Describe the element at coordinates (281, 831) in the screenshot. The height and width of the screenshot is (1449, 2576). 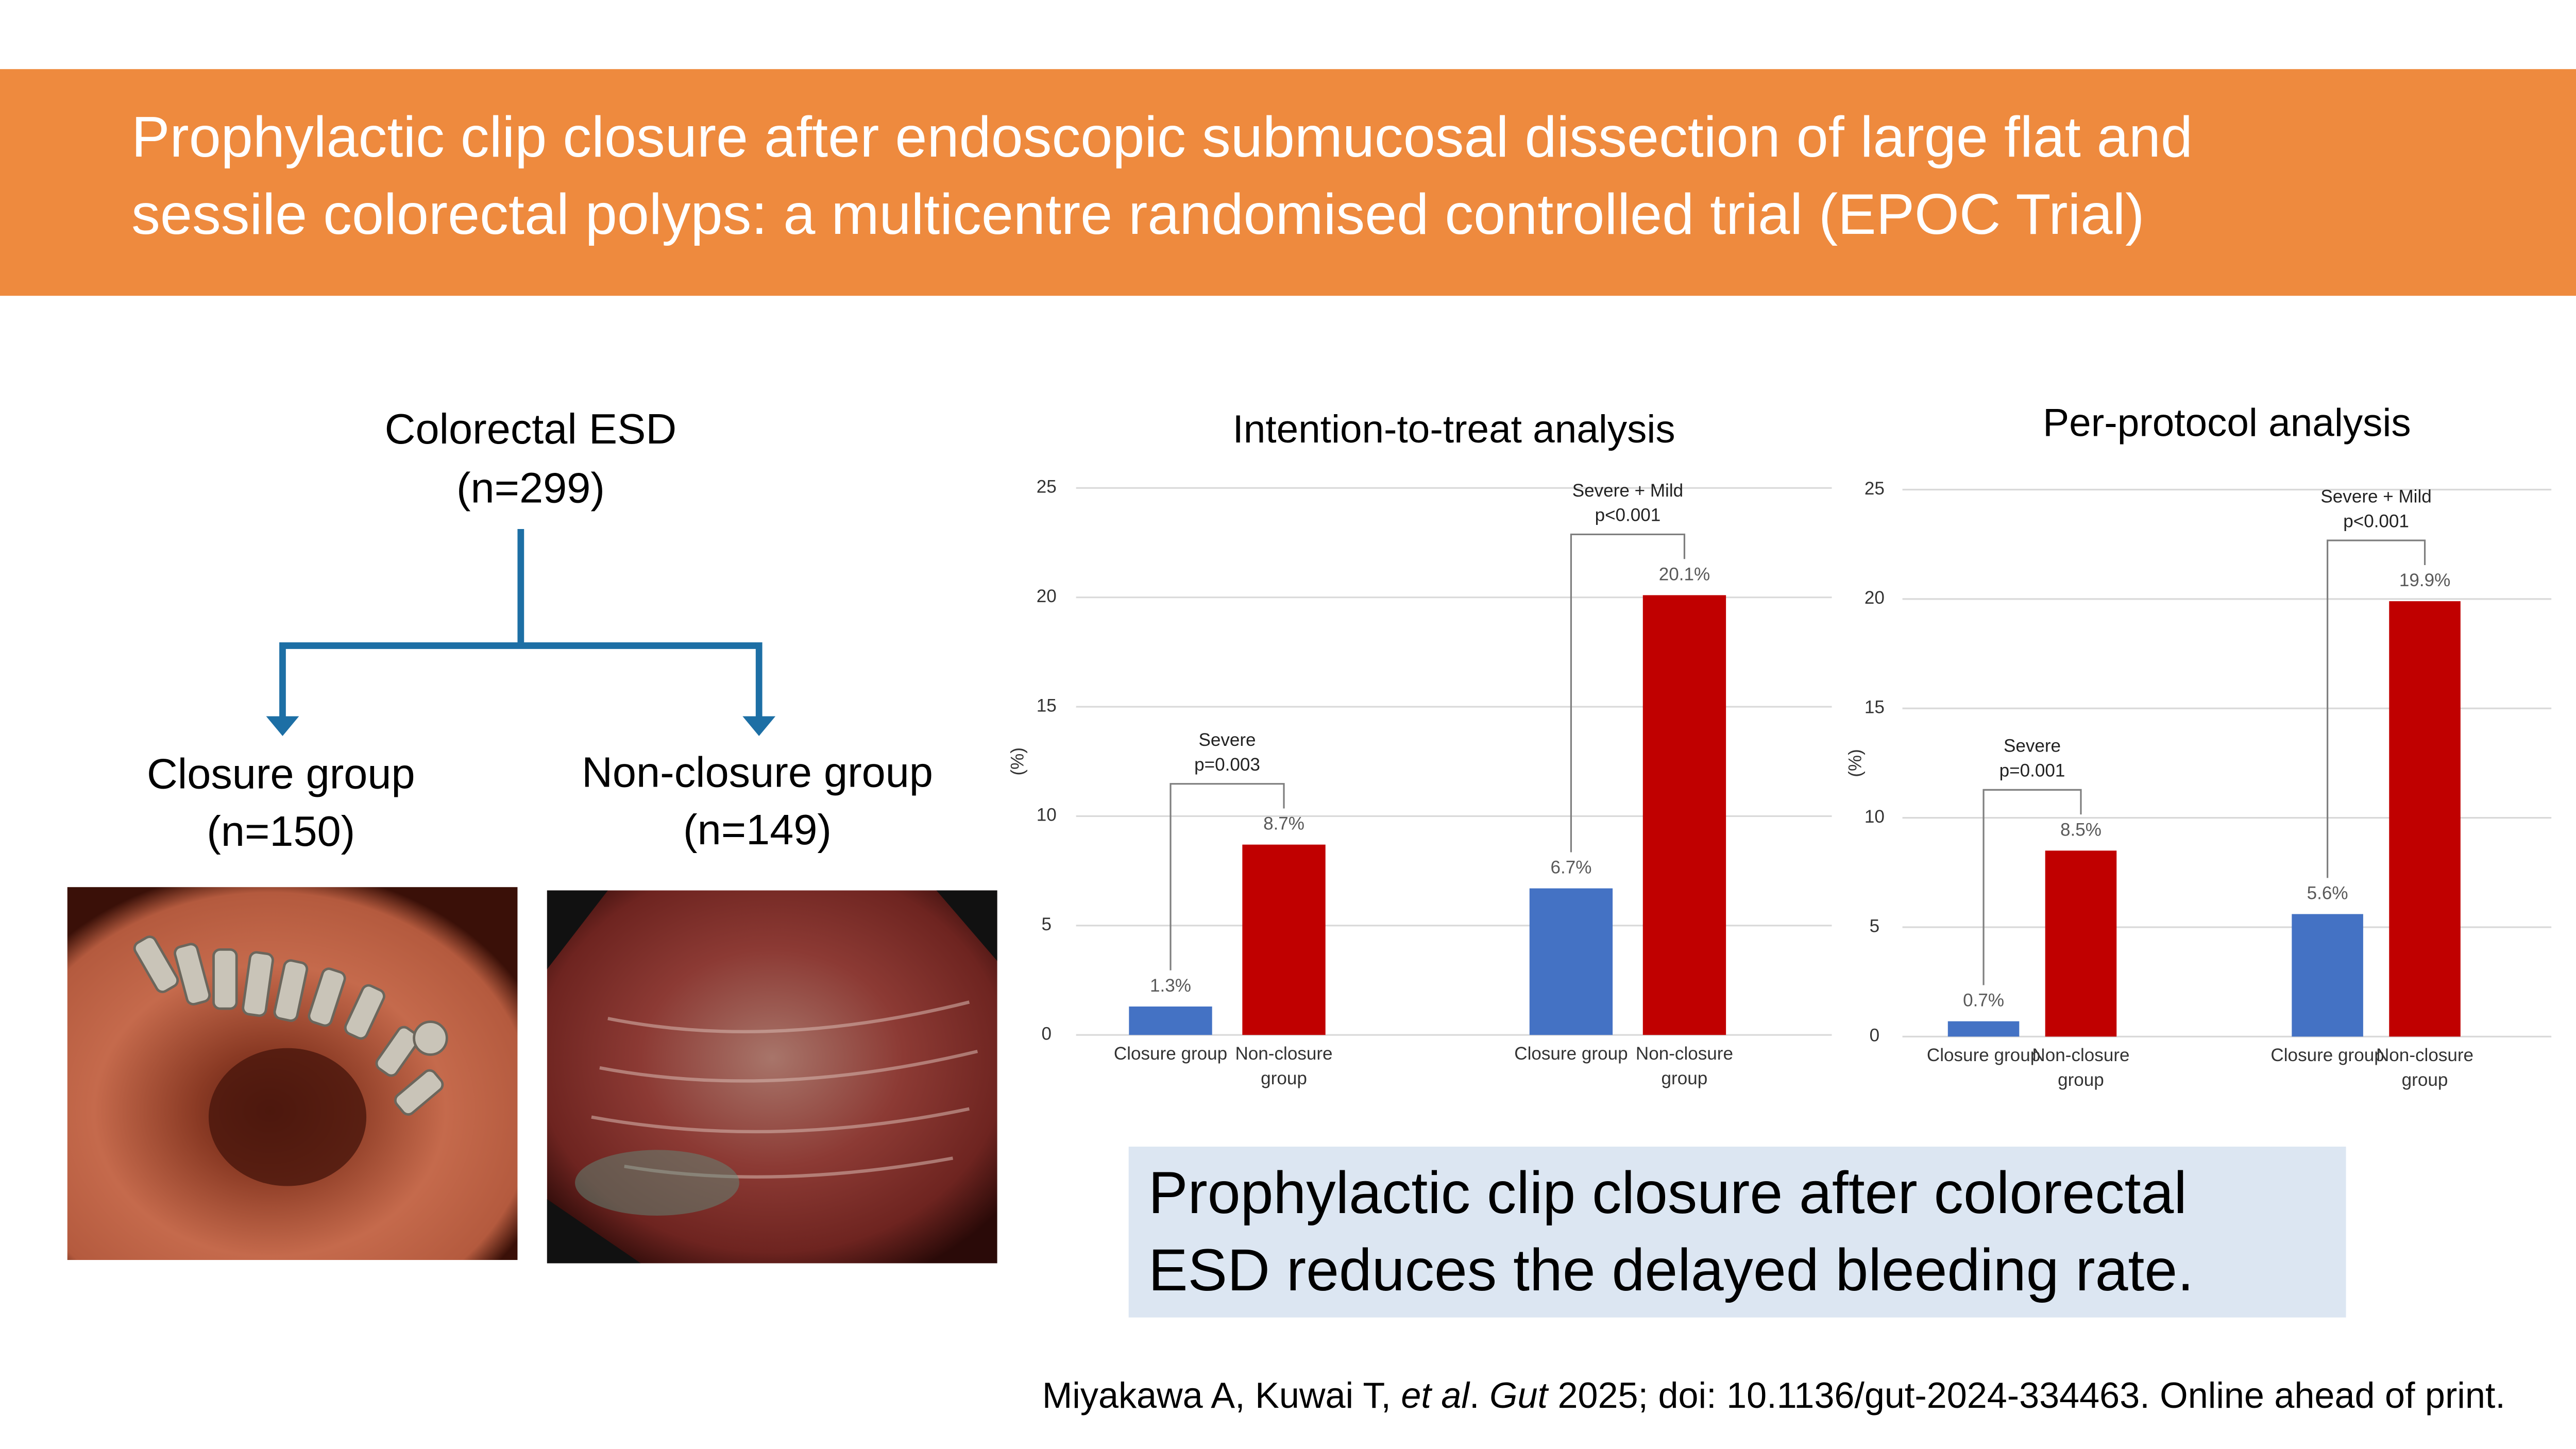
I see `flow-branch-n: (n=150)` at that location.